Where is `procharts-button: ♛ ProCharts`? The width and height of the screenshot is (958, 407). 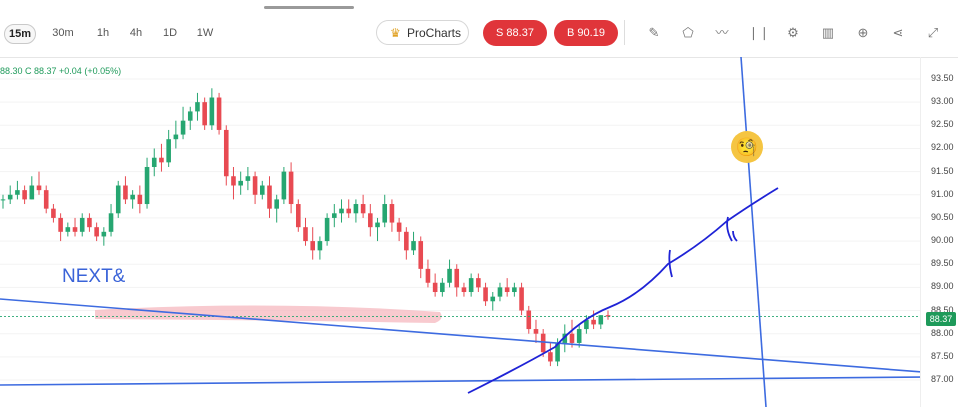
procharts-button: ♛ ProCharts is located at coordinates (422, 32).